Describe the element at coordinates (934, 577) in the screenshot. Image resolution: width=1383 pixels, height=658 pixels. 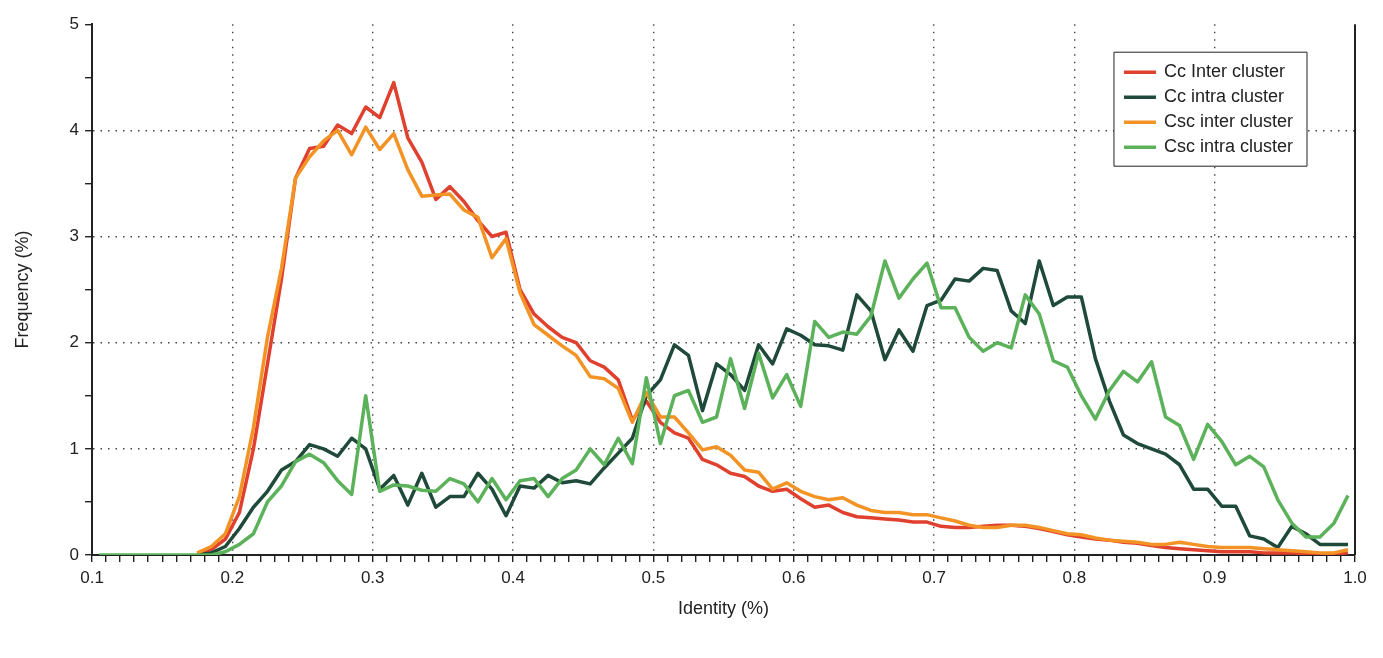
I see `x-tick-label: 0.7` at that location.